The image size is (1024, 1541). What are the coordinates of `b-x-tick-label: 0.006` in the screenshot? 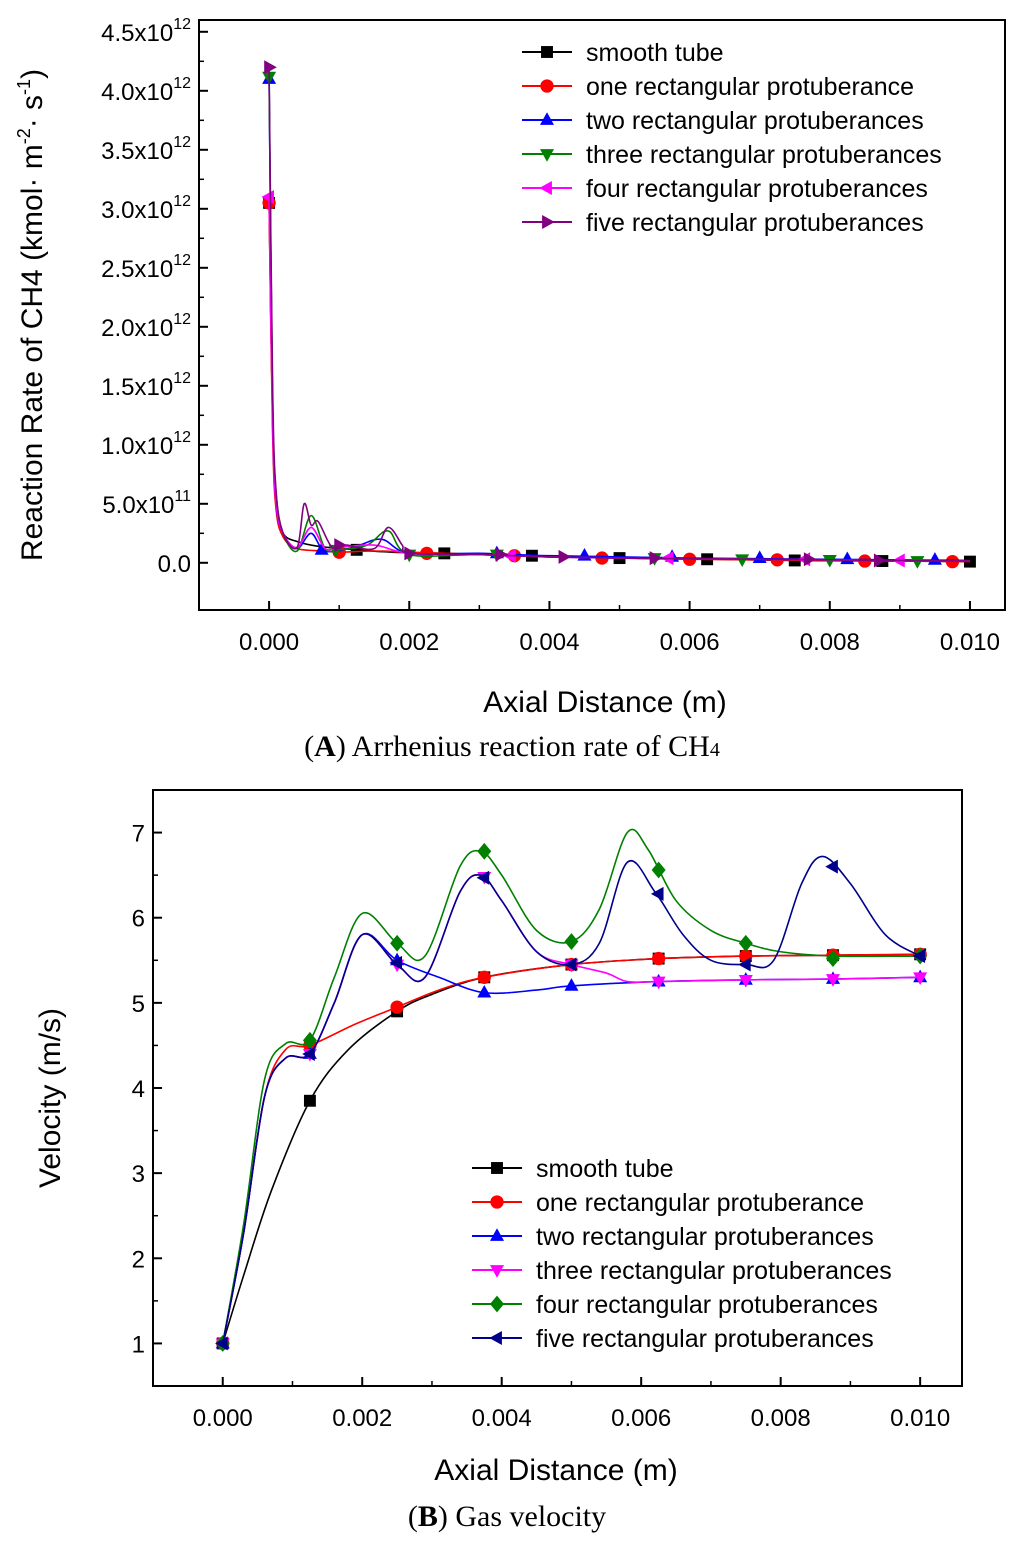 It's located at (641, 1418).